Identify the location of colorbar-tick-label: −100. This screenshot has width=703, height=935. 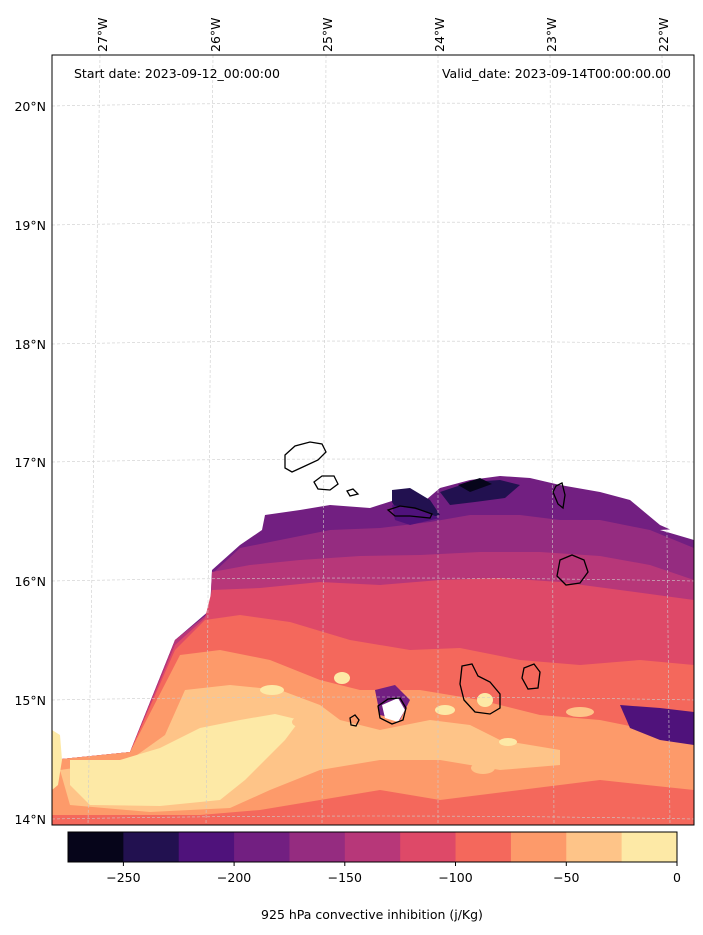
(455, 877).